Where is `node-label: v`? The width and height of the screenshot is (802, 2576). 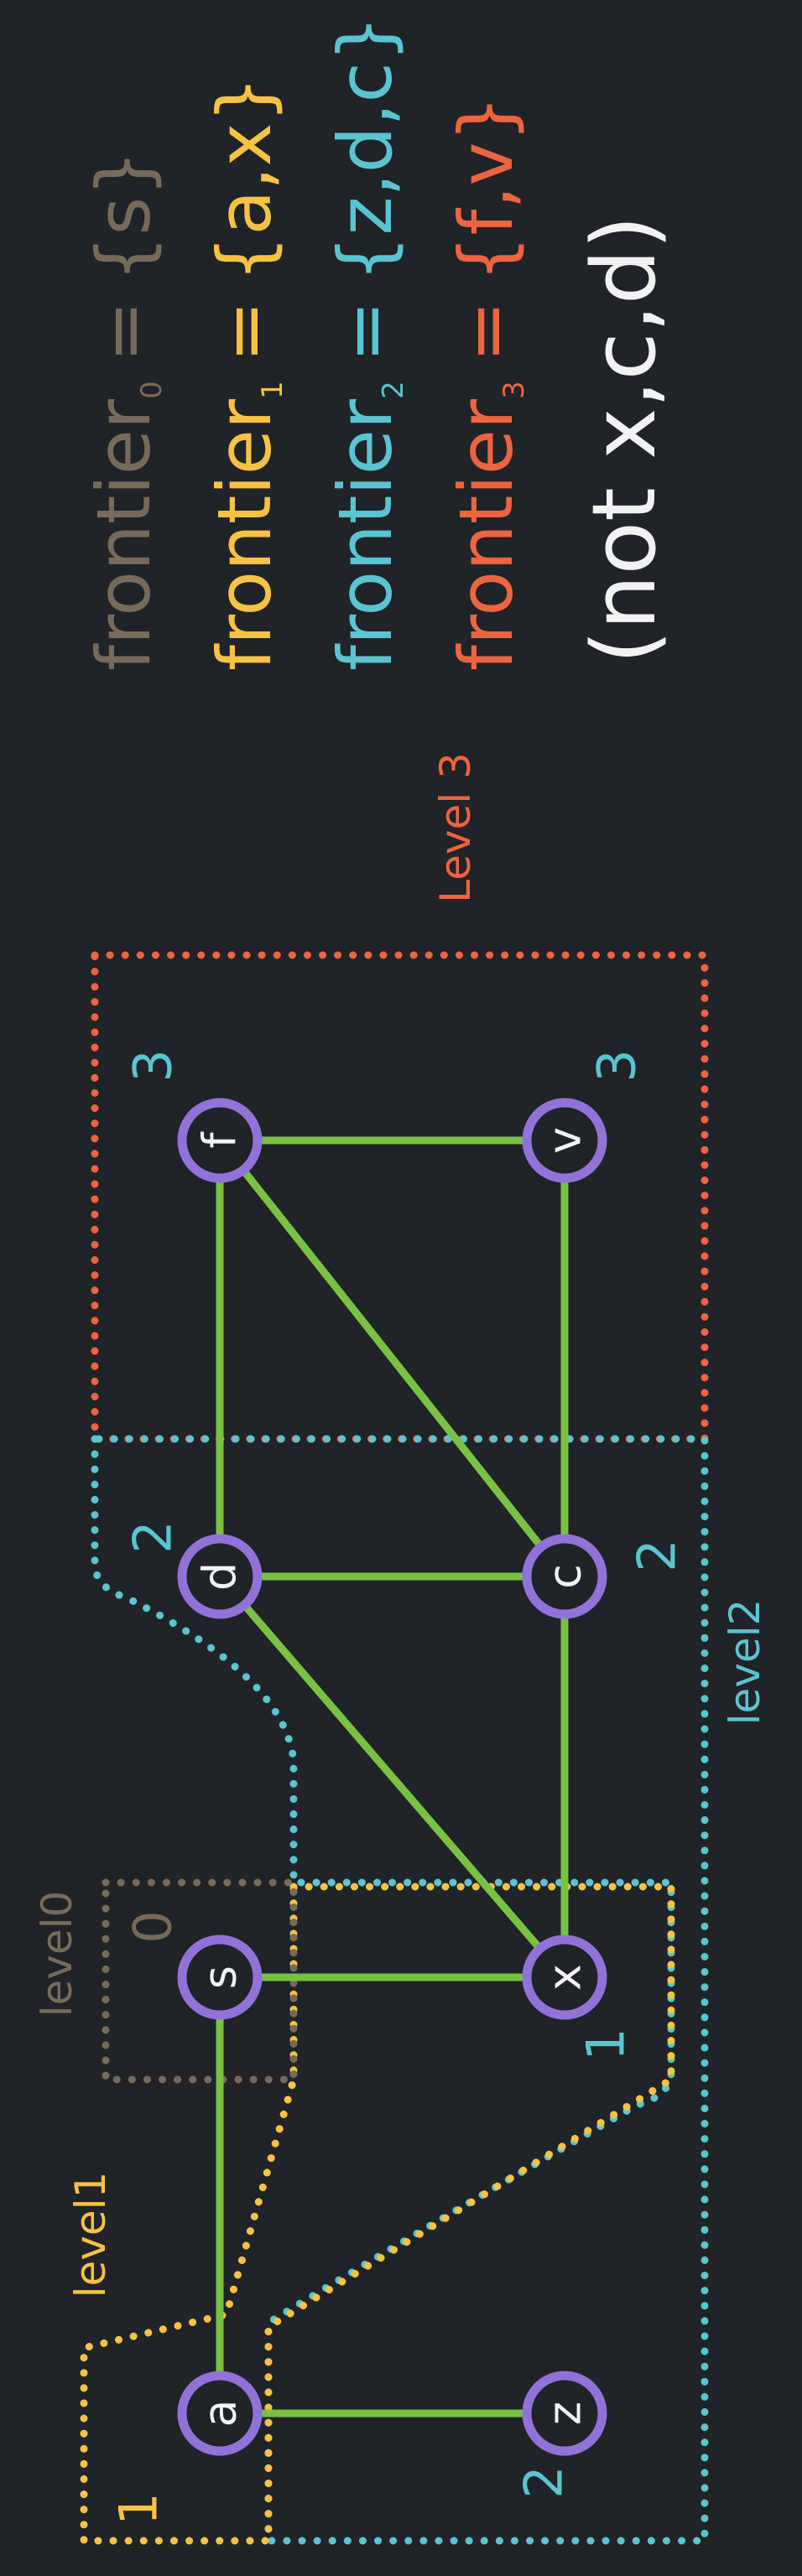
node-label: v is located at coordinates (565, 1140).